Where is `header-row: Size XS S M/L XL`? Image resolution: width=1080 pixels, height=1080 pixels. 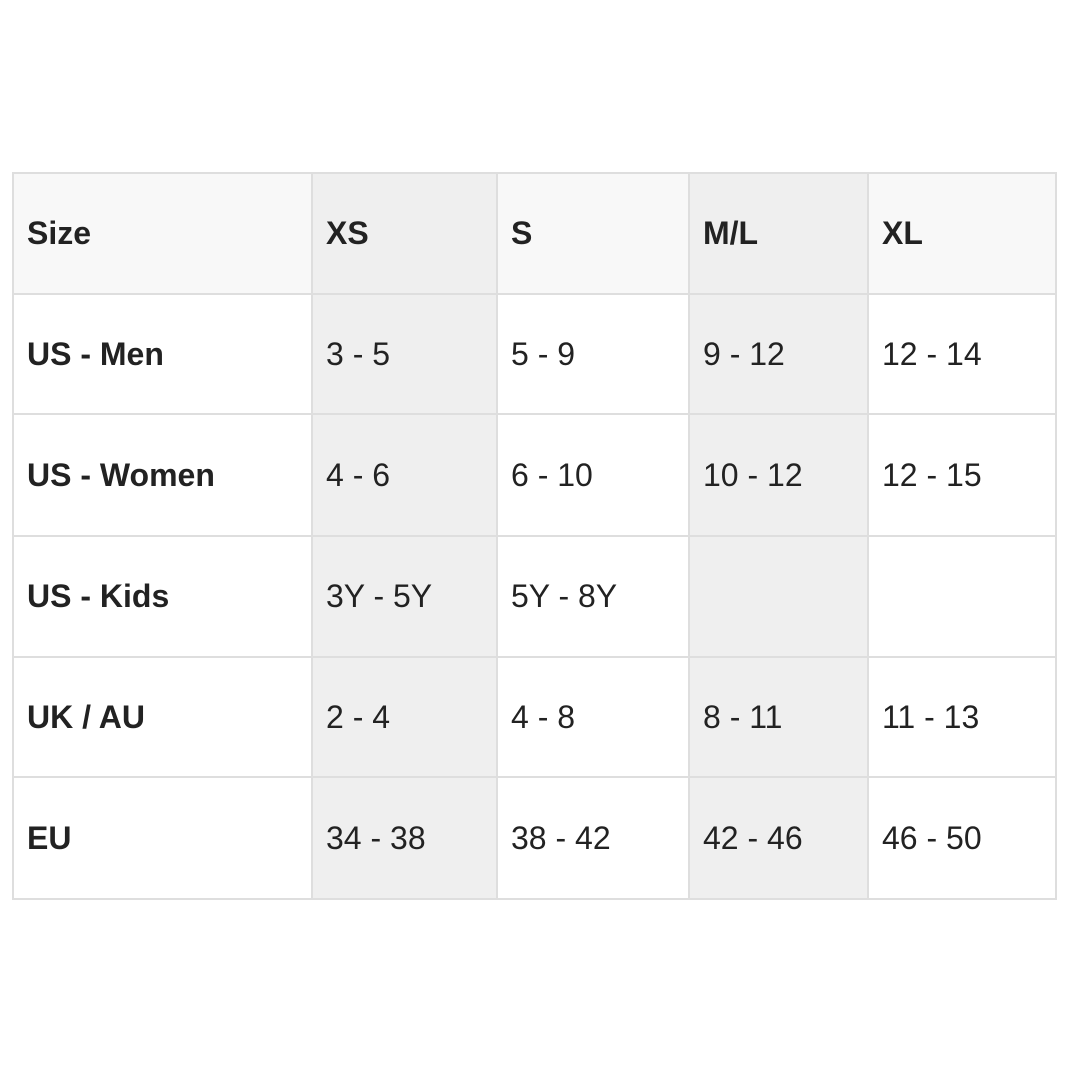
header-row: Size XS S M/L XL is located at coordinates (534, 233).